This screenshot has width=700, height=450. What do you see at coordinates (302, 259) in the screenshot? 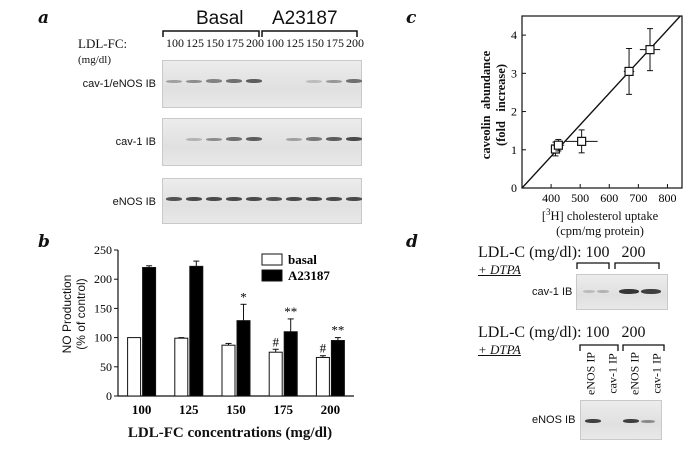
I see `legend-label-basal: basal` at bounding box center [302, 259].